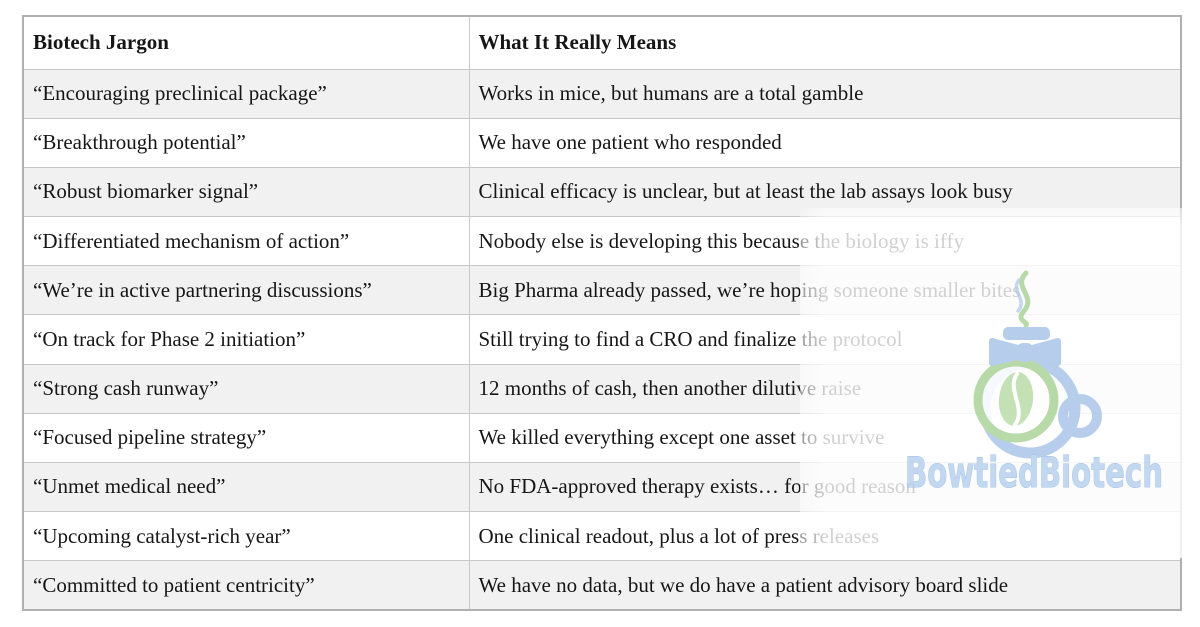 The width and height of the screenshot is (1200, 627). I want to click on cell-jargon: “Focused pipeline strategy”, so click(246, 437).